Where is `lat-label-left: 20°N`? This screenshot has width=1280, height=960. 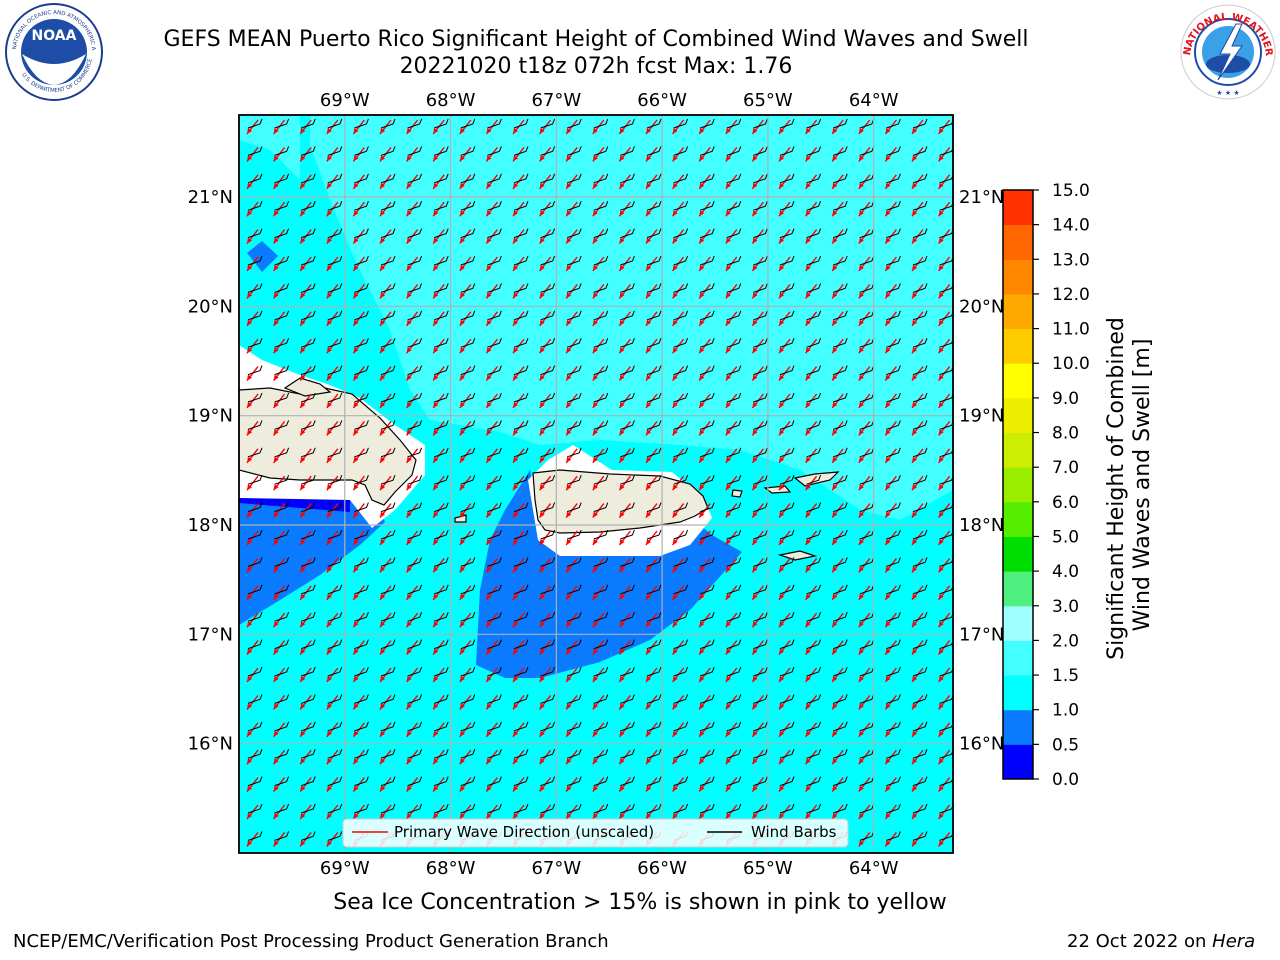
lat-label-left: 20°N is located at coordinates (210, 306).